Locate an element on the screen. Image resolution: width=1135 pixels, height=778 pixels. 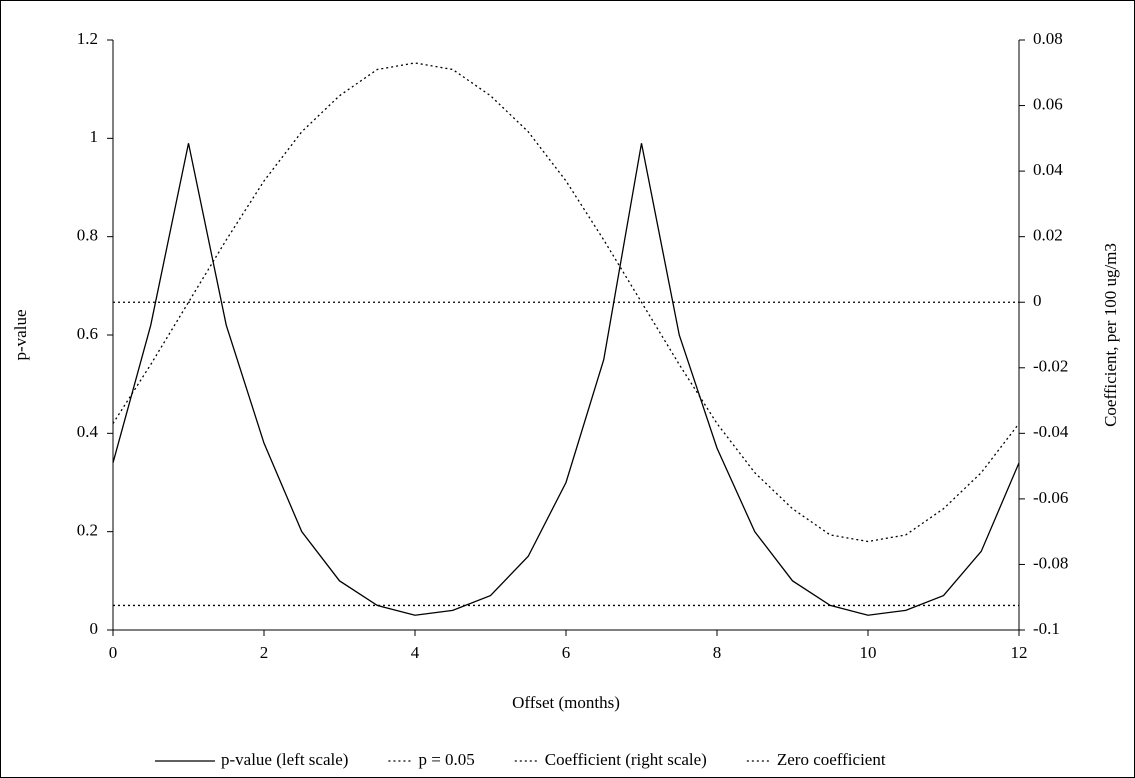
y2-tick-label: 0.02 is located at coordinates (1048, 235).